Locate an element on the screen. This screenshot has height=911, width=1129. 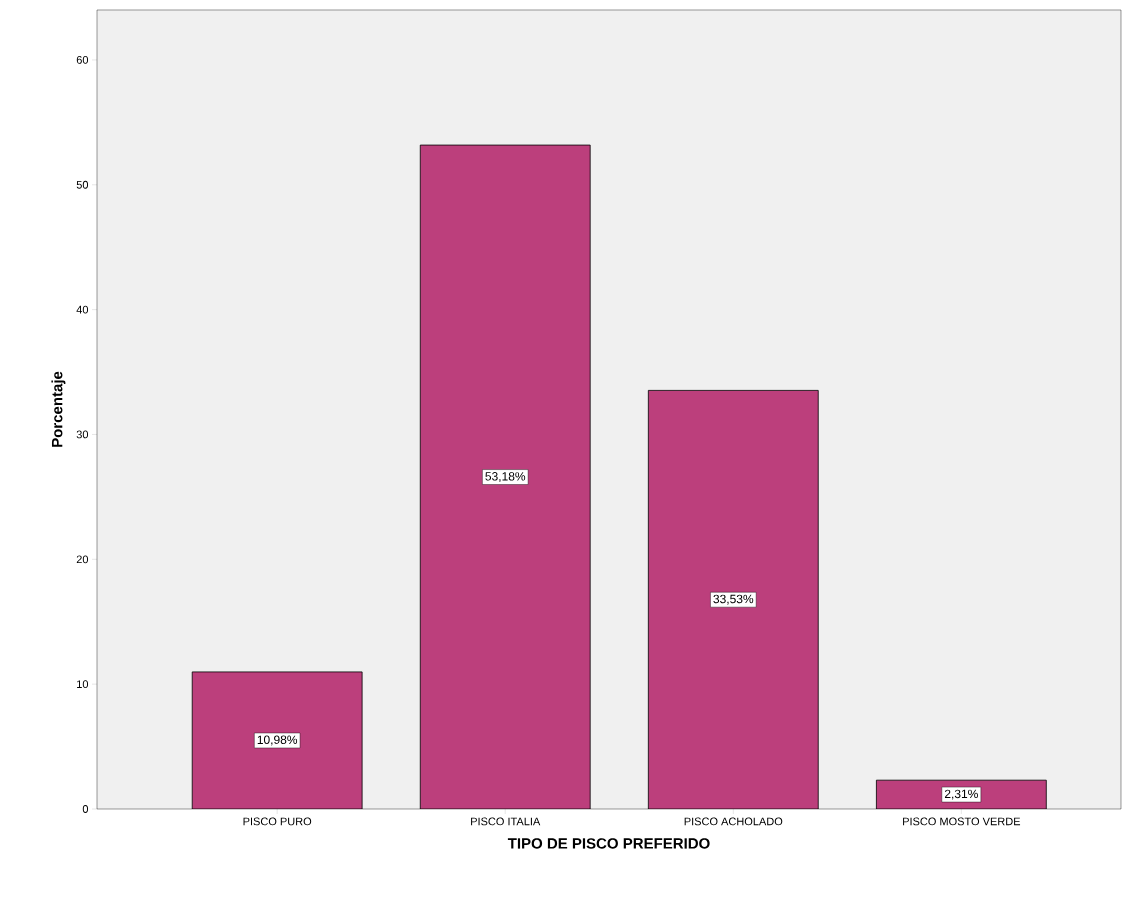
data-label: 2,31% is located at coordinates (961, 794).